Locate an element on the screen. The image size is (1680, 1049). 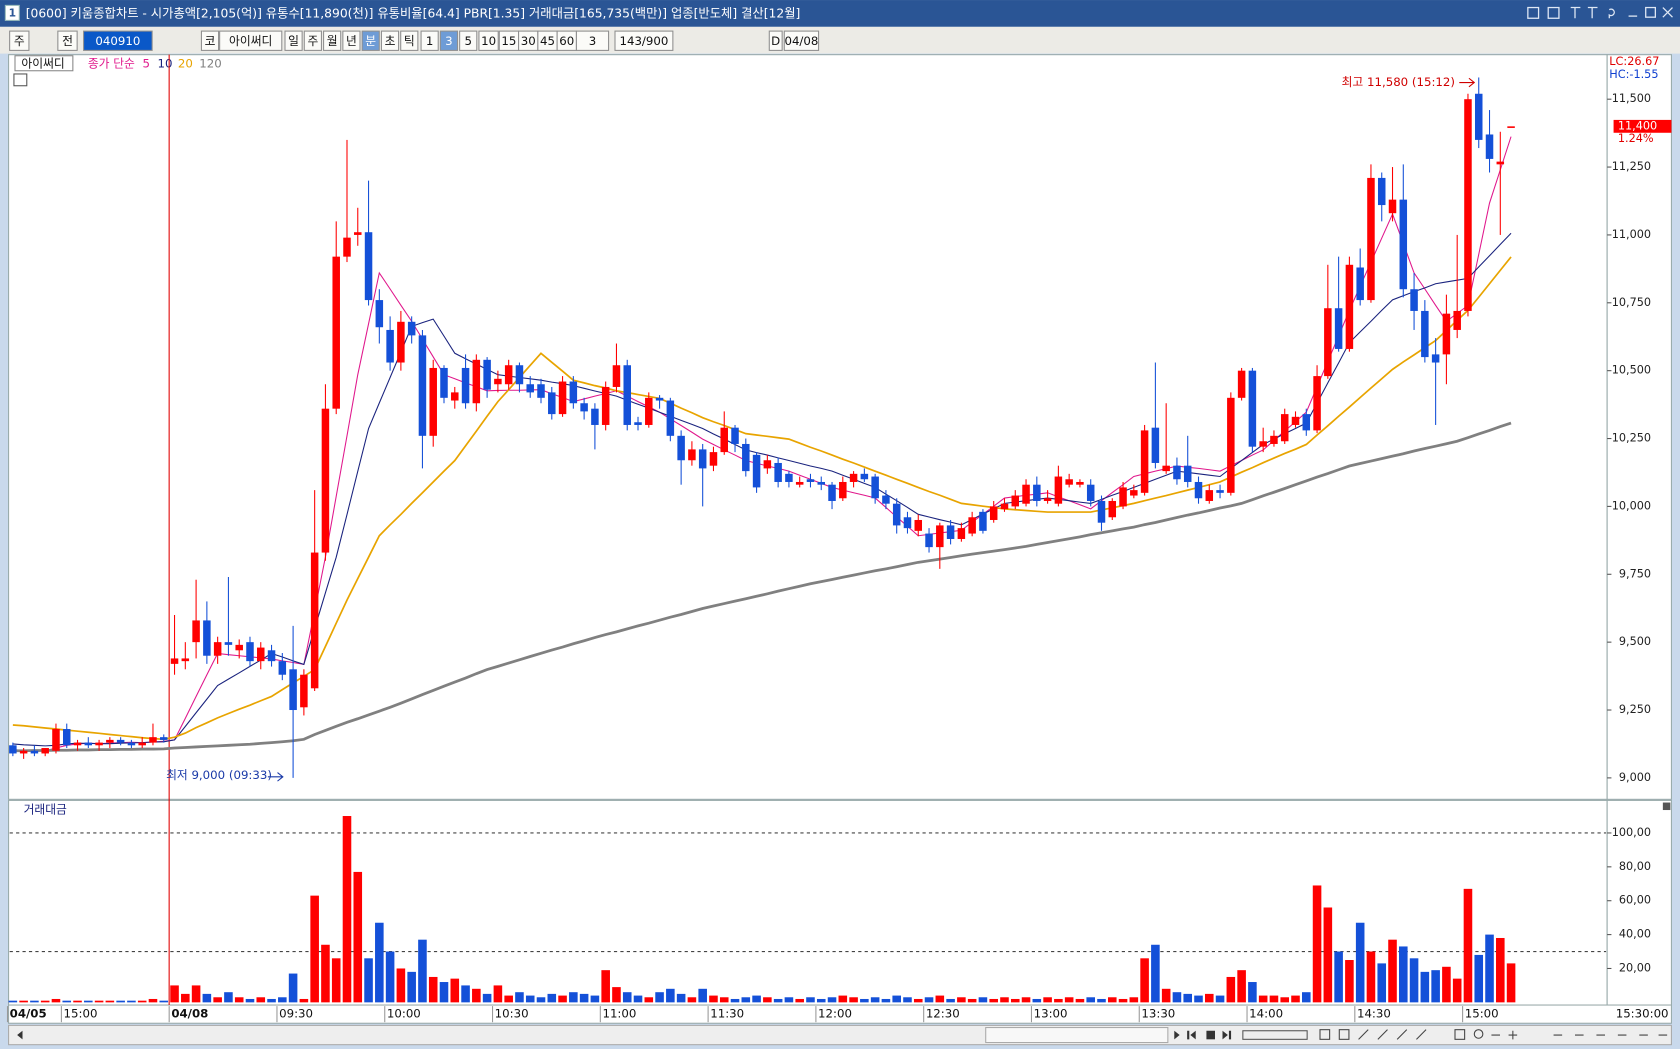
scrollbar is located at coordinates (840, 1035).